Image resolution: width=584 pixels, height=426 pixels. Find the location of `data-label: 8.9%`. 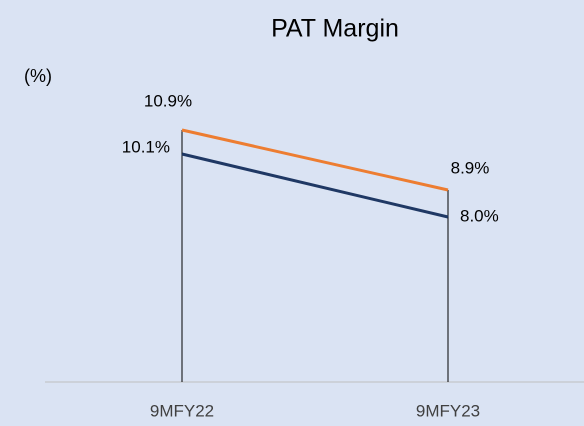

data-label: 8.9% is located at coordinates (470, 167).